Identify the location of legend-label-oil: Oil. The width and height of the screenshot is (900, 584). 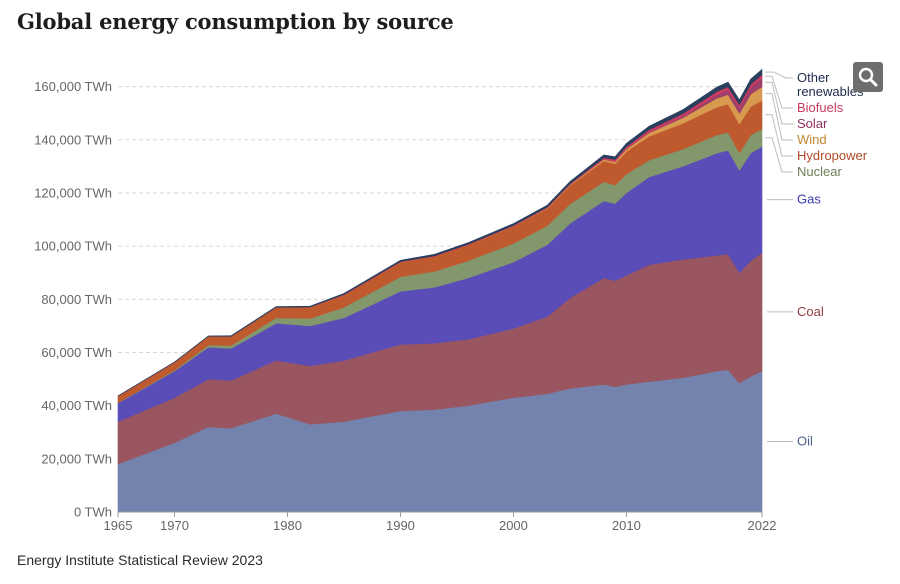
(805, 441).